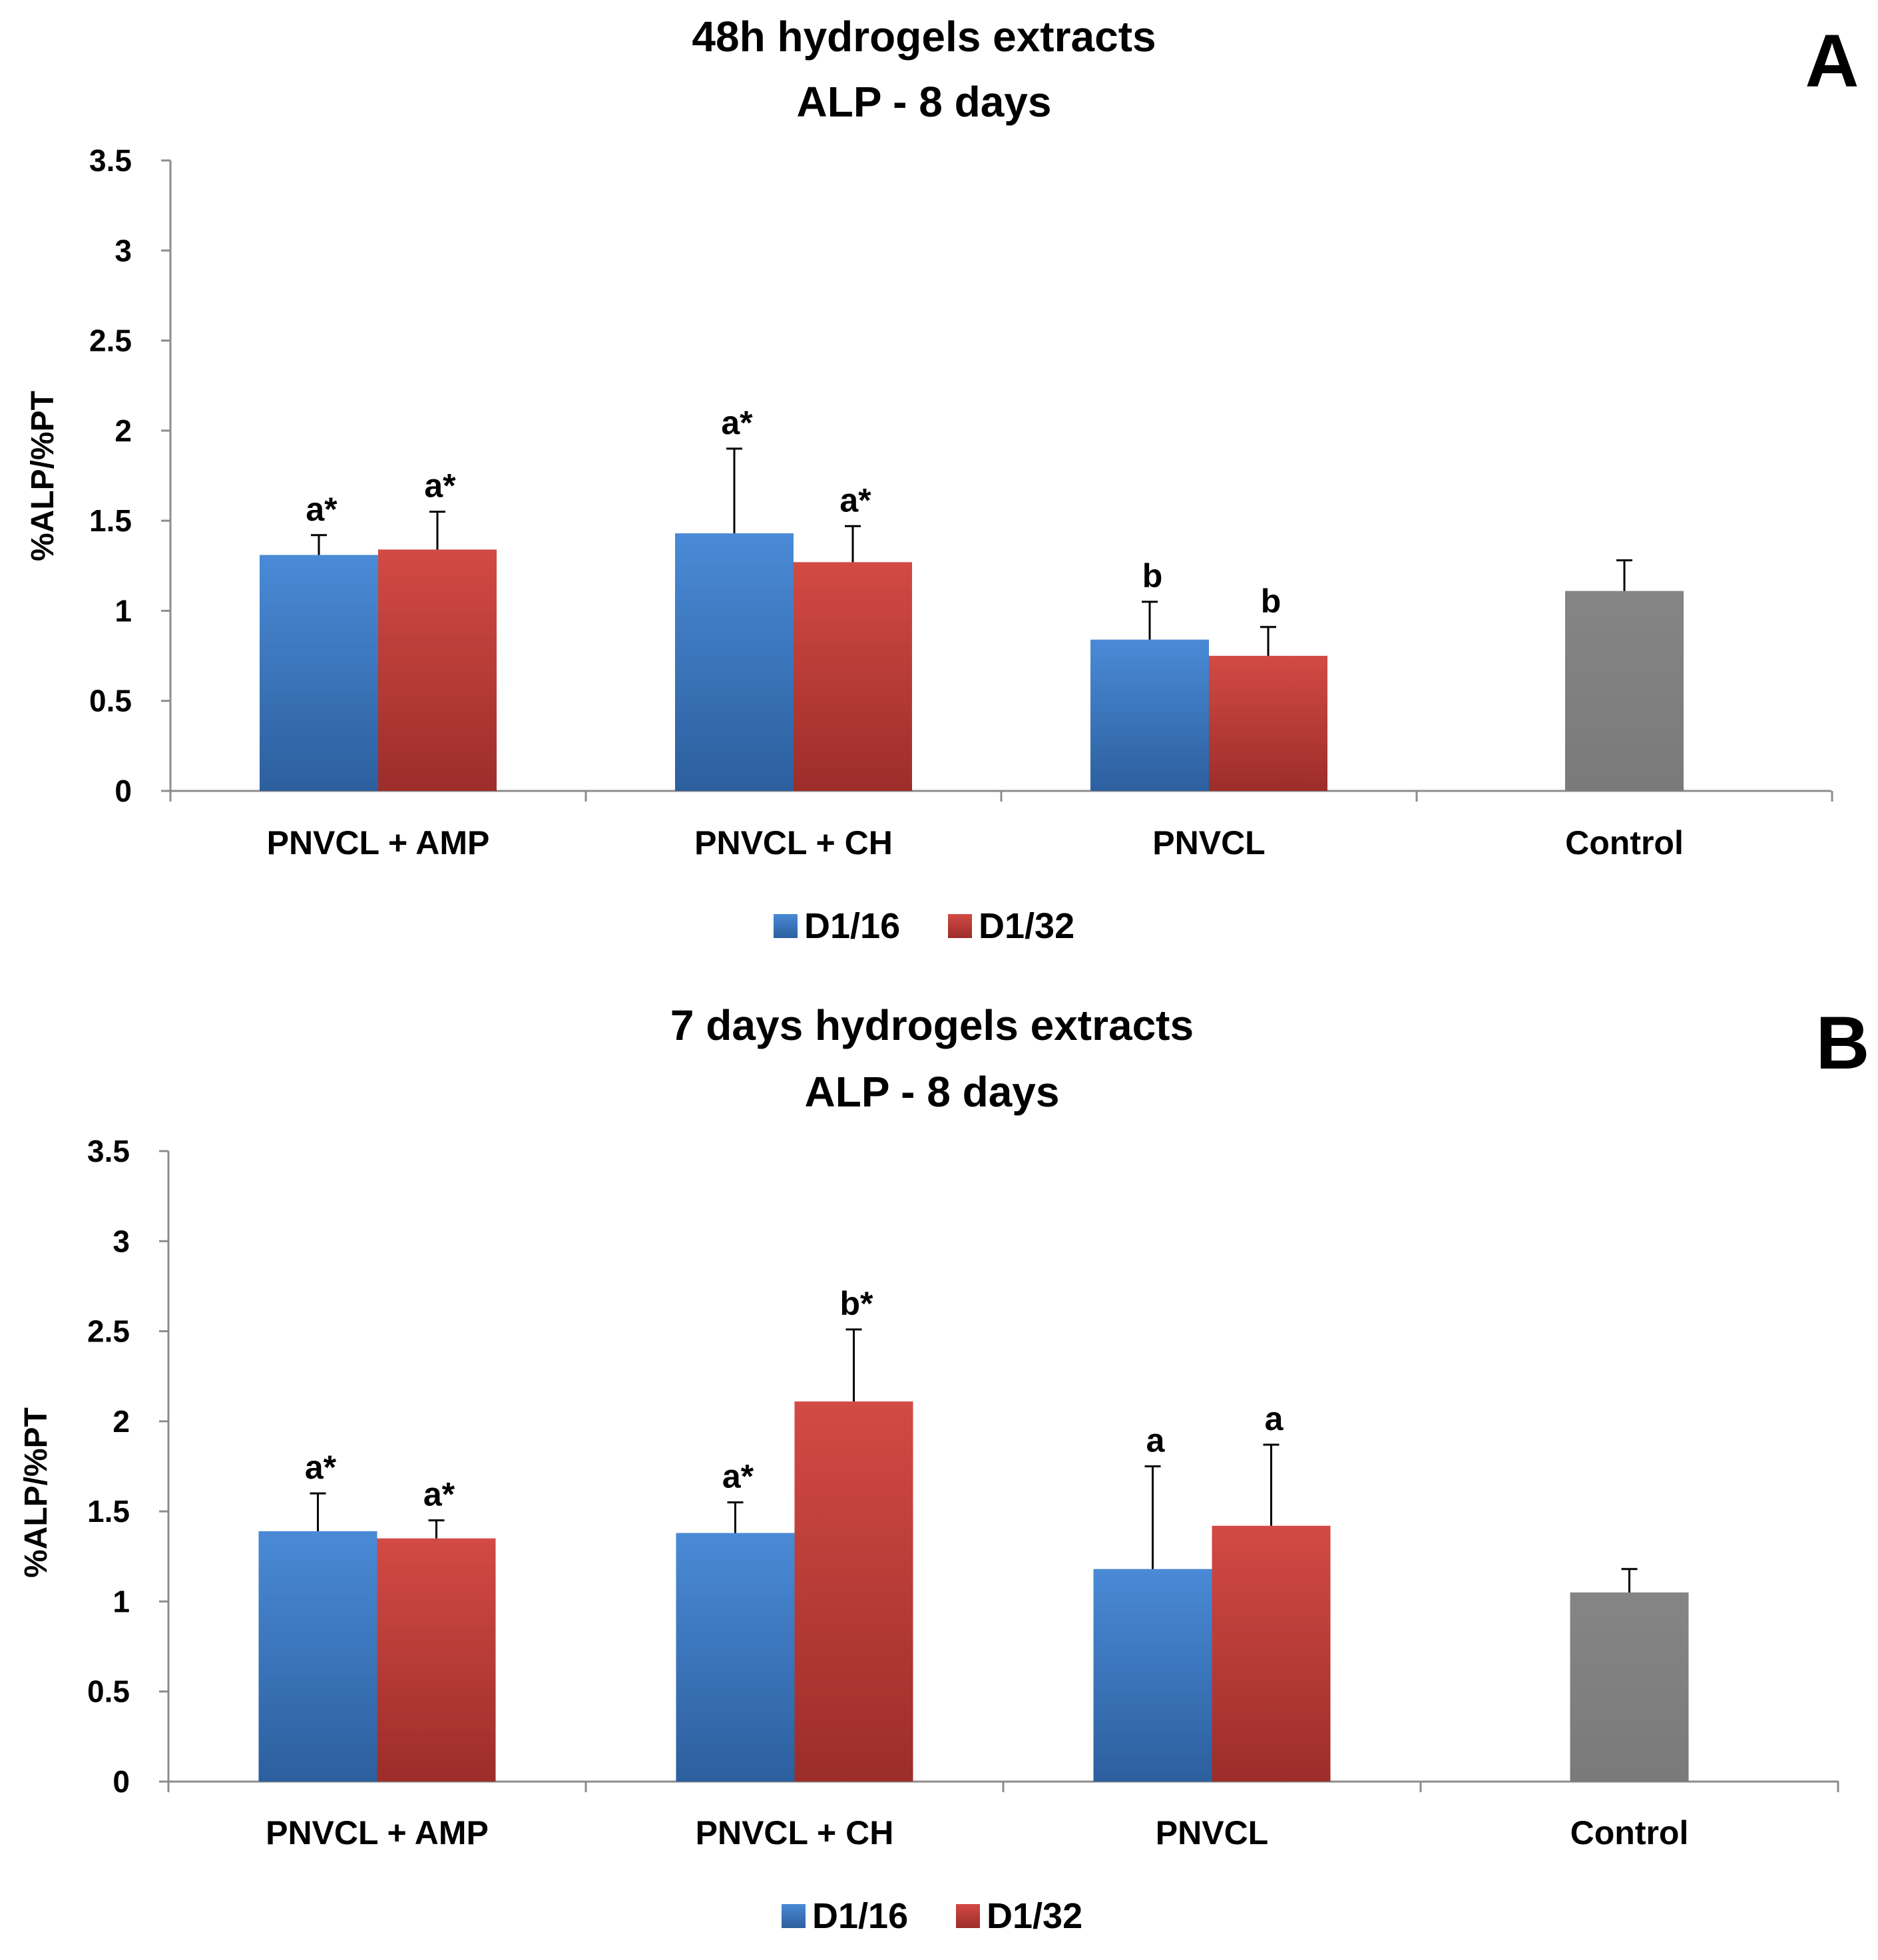 Image resolution: width=1878 pixels, height=1960 pixels. I want to click on chart-b-title-line-1: 7 days hydrogels extracts, so click(932, 1025).